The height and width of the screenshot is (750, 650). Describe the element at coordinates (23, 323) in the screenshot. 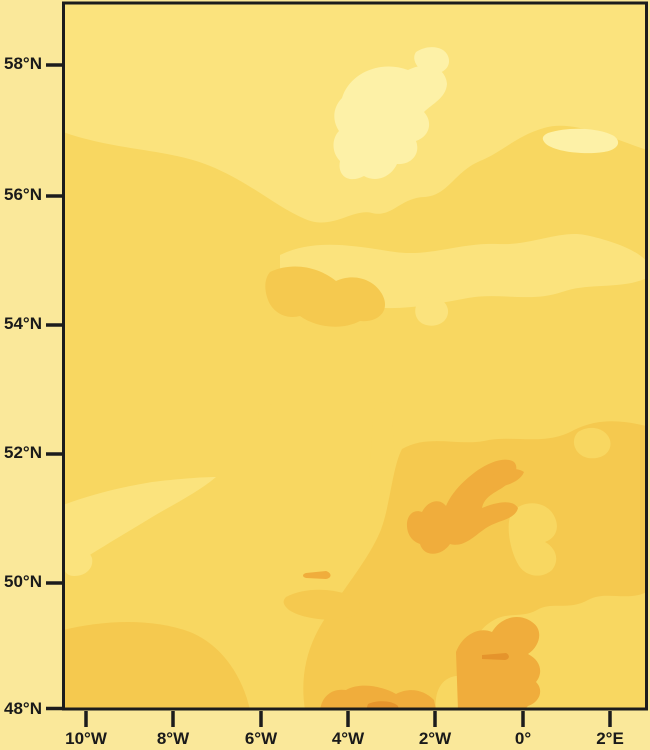

I see `y-tick-label-54n: 54°N` at that location.